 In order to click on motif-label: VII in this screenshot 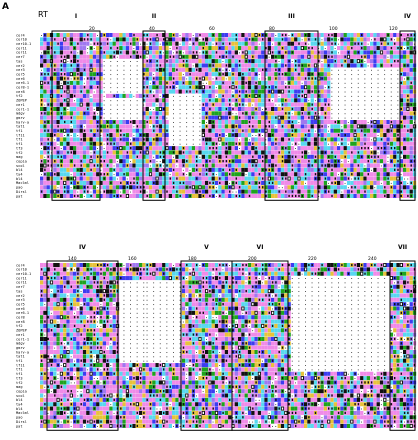, I will do `click(402, 247)`.